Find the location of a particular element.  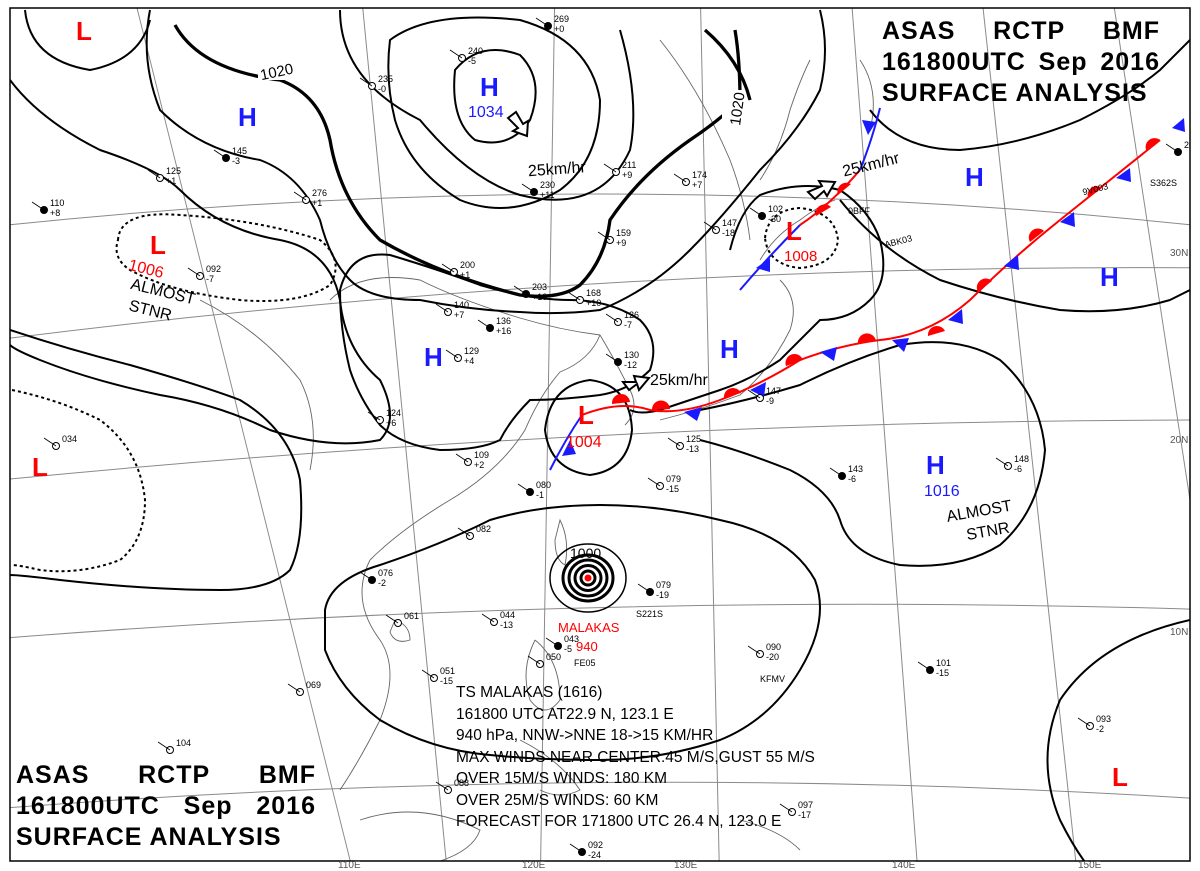

high-pacific-north-symbol: H is located at coordinates (974, 177).